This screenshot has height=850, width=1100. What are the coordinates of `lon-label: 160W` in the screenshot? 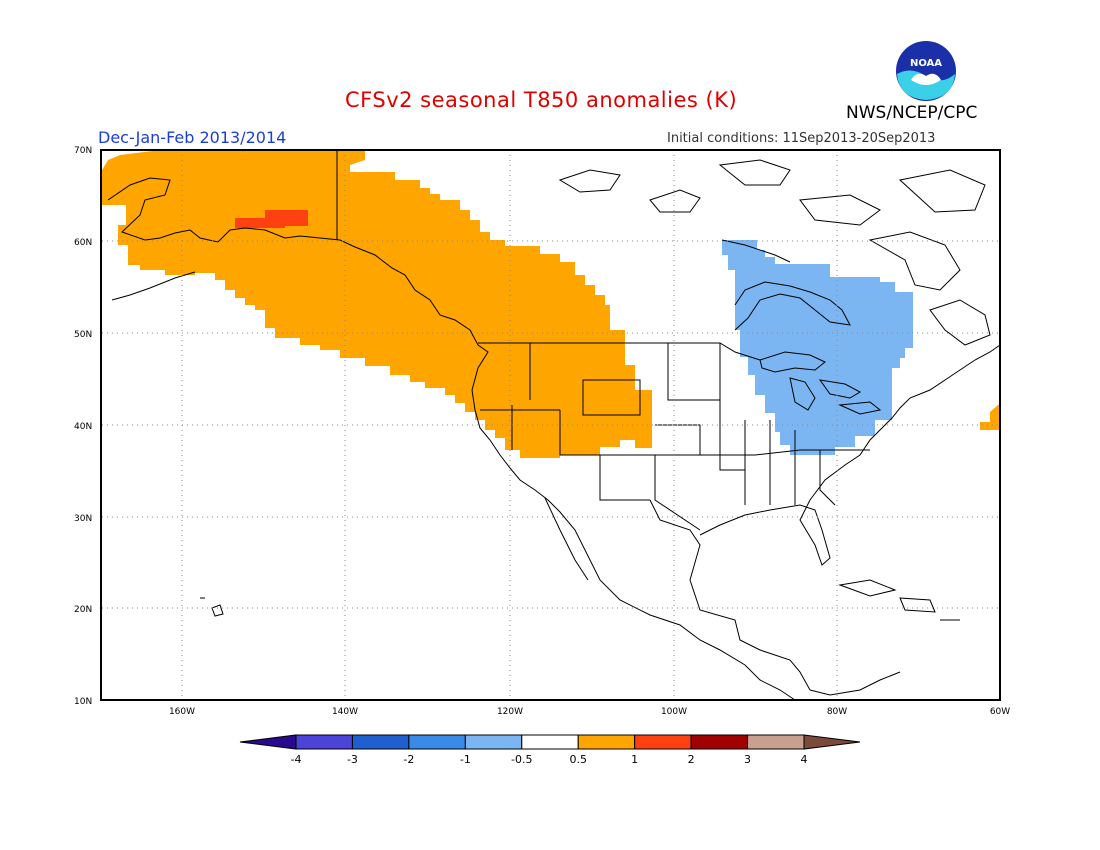 It's located at (182, 712).